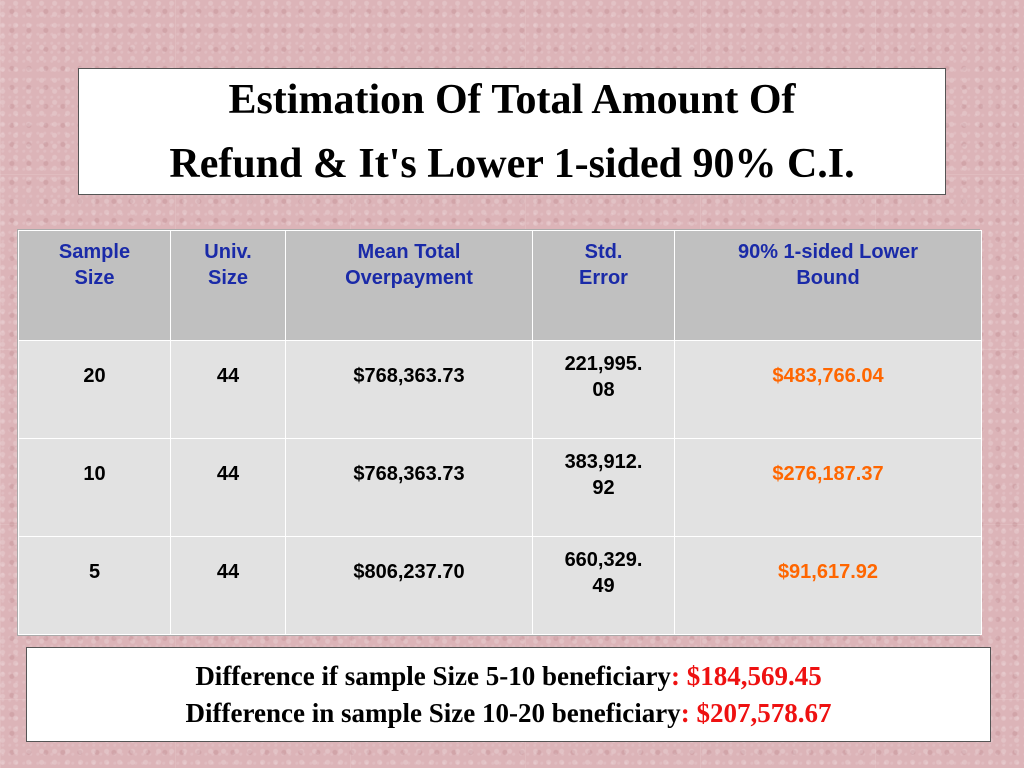 Image resolution: width=1024 pixels, height=768 pixels. Describe the element at coordinates (94, 285) in the screenshot. I see `header-sample-size: Sample Size` at that location.